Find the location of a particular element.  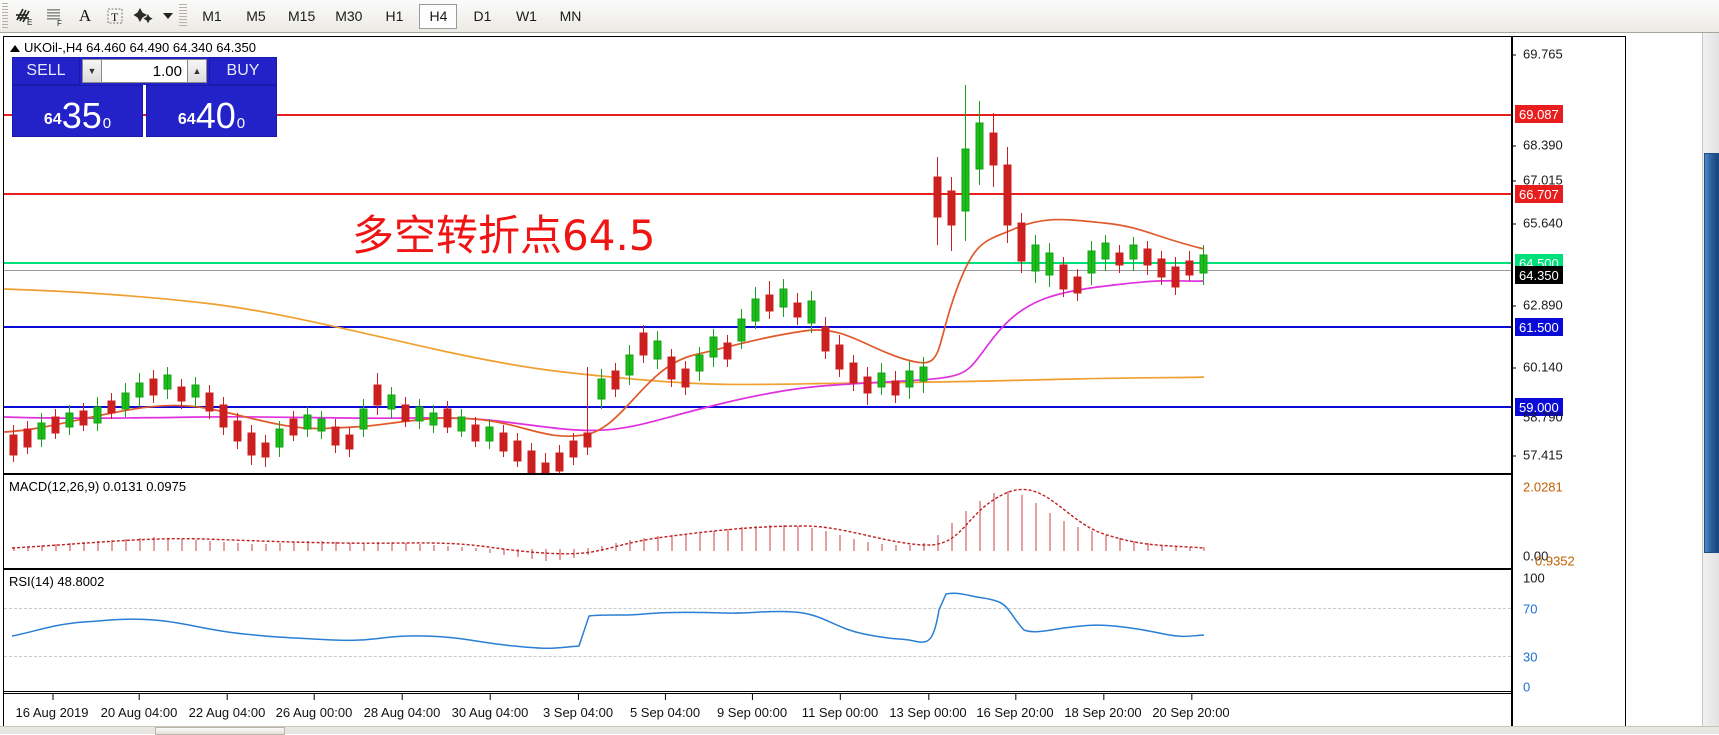

macd-pane: MACD(12,26,9) 0.0131 0.0975 is located at coordinates (757, 523).